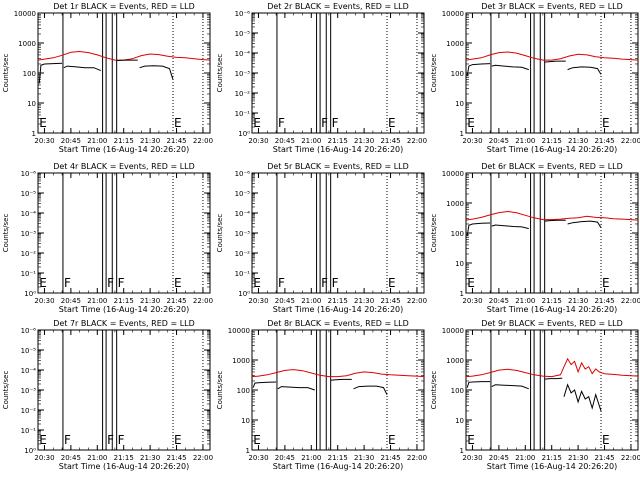 The height and width of the screenshot is (480, 640). What do you see at coordinates (29, 331) in the screenshot?
I see `y-tick-label: 10⁻⁶` at bounding box center [29, 331].